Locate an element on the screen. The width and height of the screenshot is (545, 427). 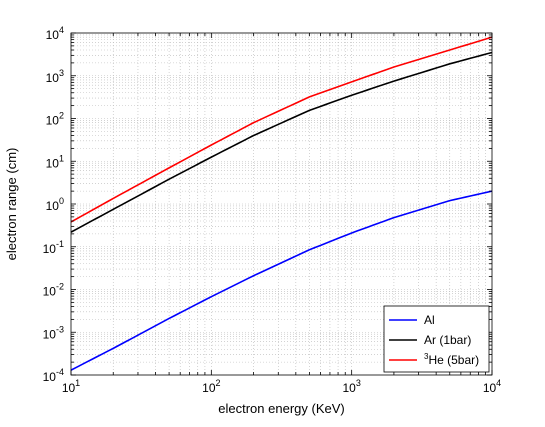
y-tick-label: 10³ is located at coordinates (55, 76).